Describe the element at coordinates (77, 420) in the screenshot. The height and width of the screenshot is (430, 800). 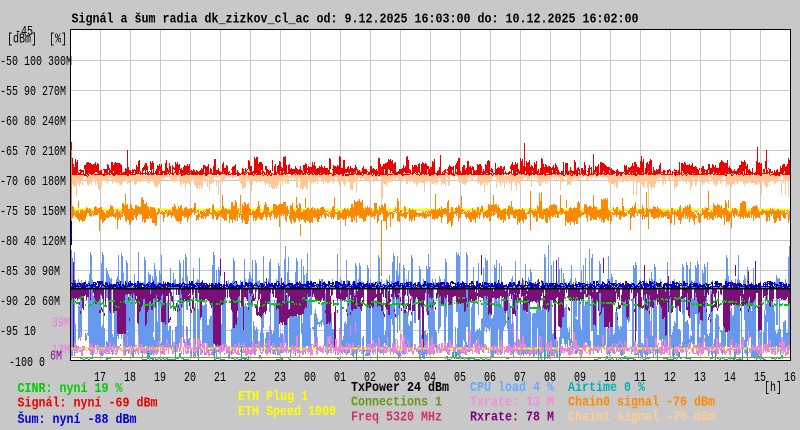
I see `svg-text: Šum: nyní -88 dBm` at that location.